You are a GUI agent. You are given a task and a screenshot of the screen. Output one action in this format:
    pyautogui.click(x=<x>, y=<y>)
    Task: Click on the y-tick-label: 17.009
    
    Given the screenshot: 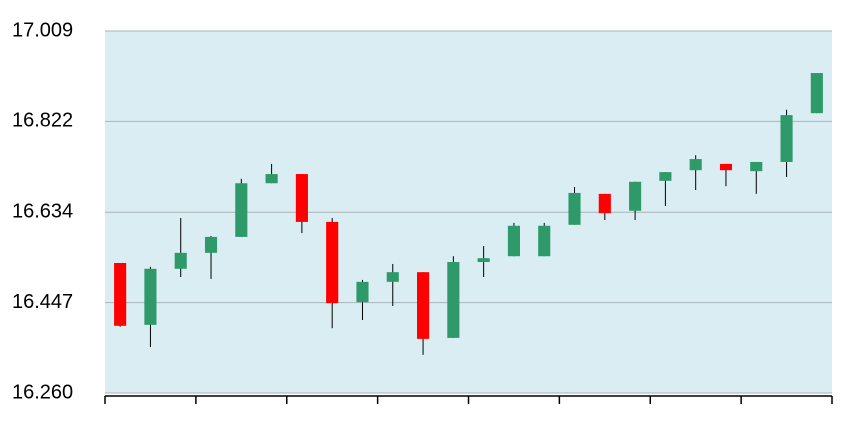 What is the action you would take?
    pyautogui.click(x=42, y=30)
    